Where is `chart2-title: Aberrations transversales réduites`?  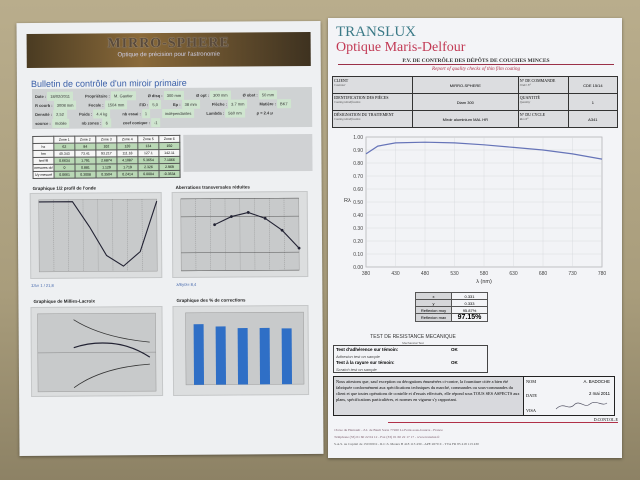
chart2-title: Aberrations transversales réduites is located at coordinates (212, 187).